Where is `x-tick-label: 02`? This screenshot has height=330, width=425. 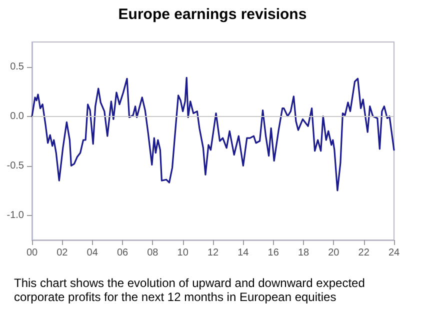
x-tick-label: 02 is located at coordinates (62, 253).